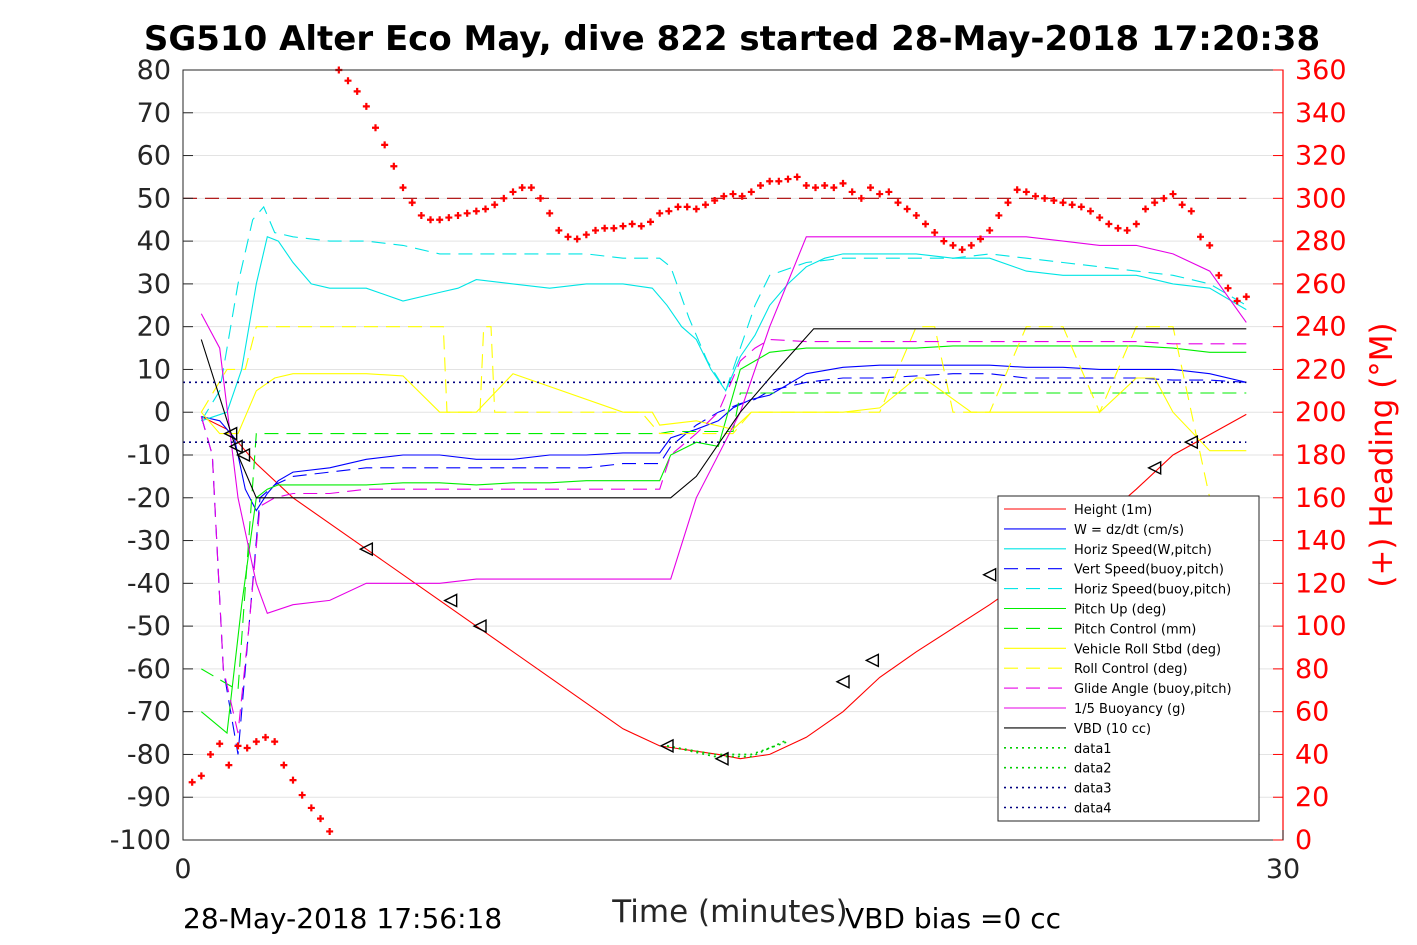 This screenshot has width=1417, height=945. I want to click on right-axis-label: (+) Heading (°M), so click(1382, 454).